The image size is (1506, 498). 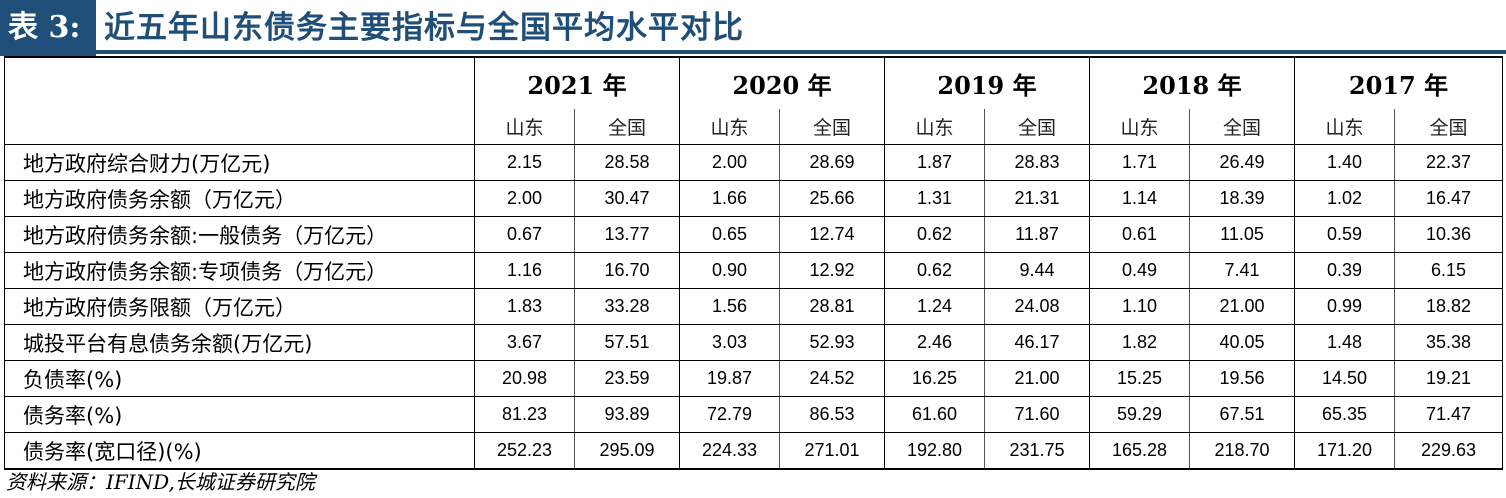 What do you see at coordinates (627, 451) in the screenshot?
I see `table-cell: 295.09` at bounding box center [627, 451].